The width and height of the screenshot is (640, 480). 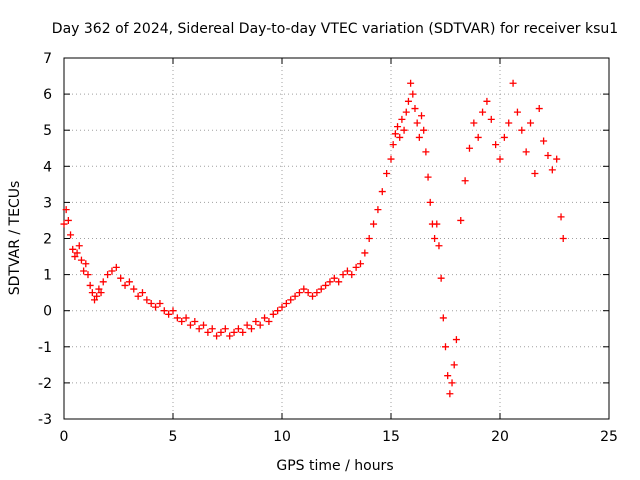 I want to click on x-tick-labels: 0 5 10 15 20 25, so click(x=339, y=437).